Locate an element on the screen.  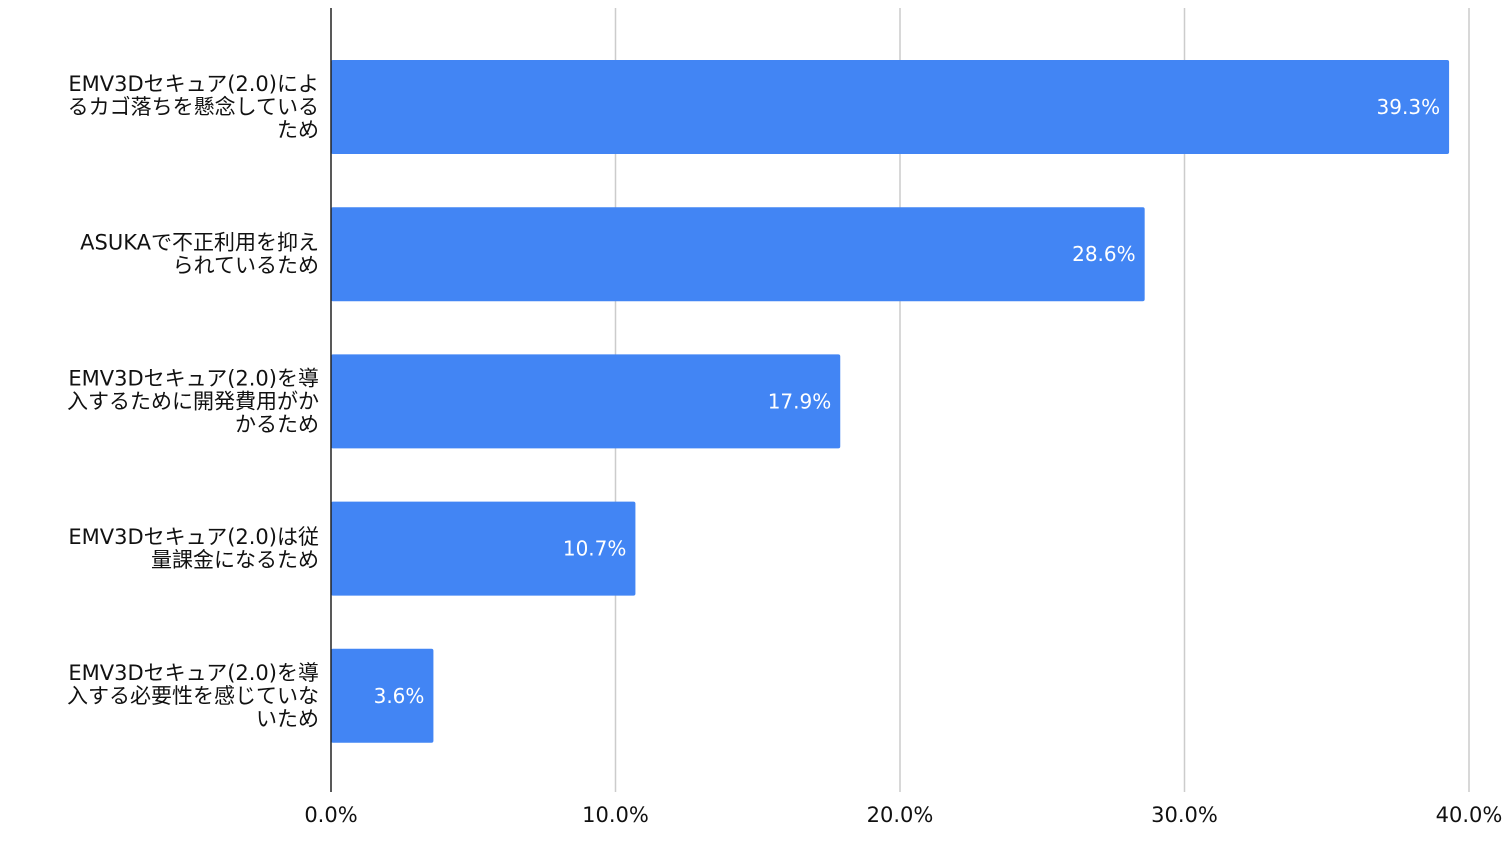
category-label: ASUKAで不正利用を抑えられているため is located at coordinates (199, 254).